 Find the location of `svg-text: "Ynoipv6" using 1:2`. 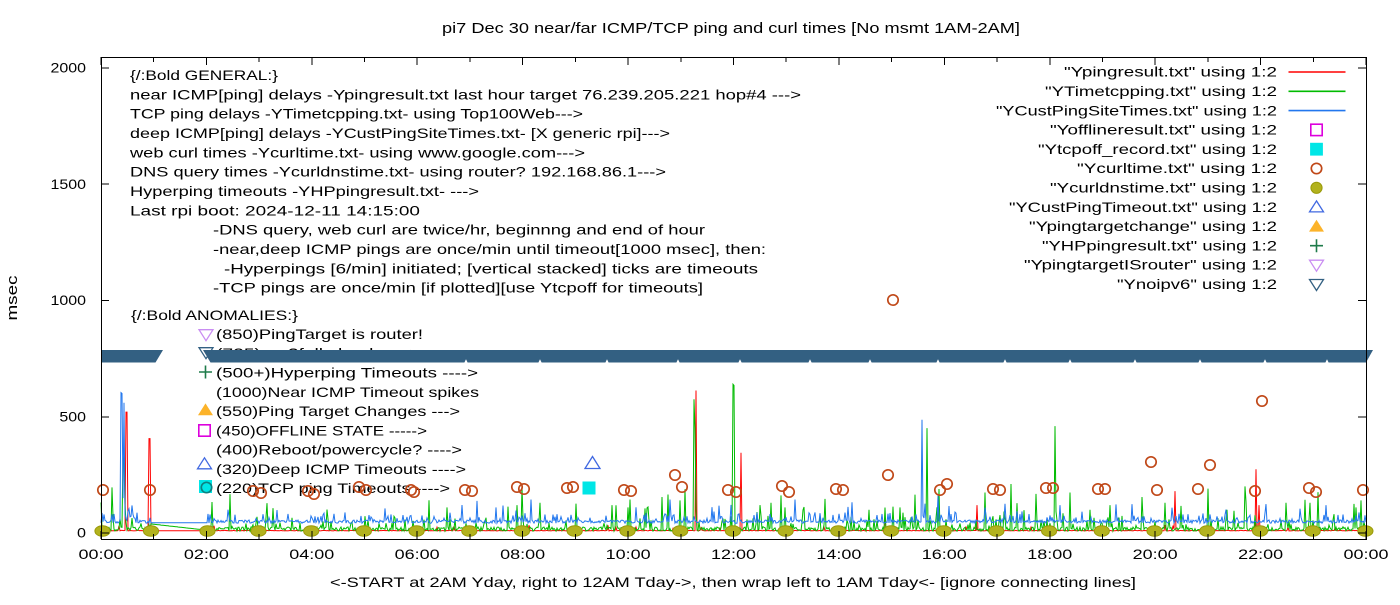

svg-text: "Ynoipv6" using 1:2 is located at coordinates (1197, 284).